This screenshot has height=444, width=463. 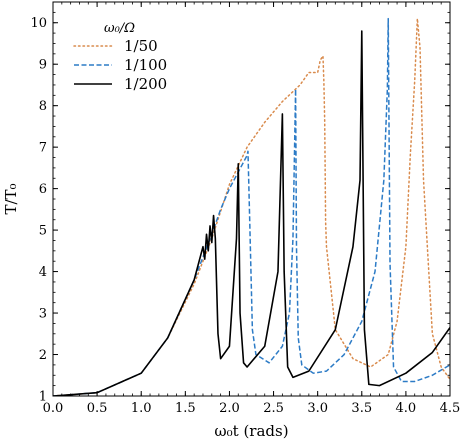 I want to click on y-tick-label: 2, so click(x=43, y=355).